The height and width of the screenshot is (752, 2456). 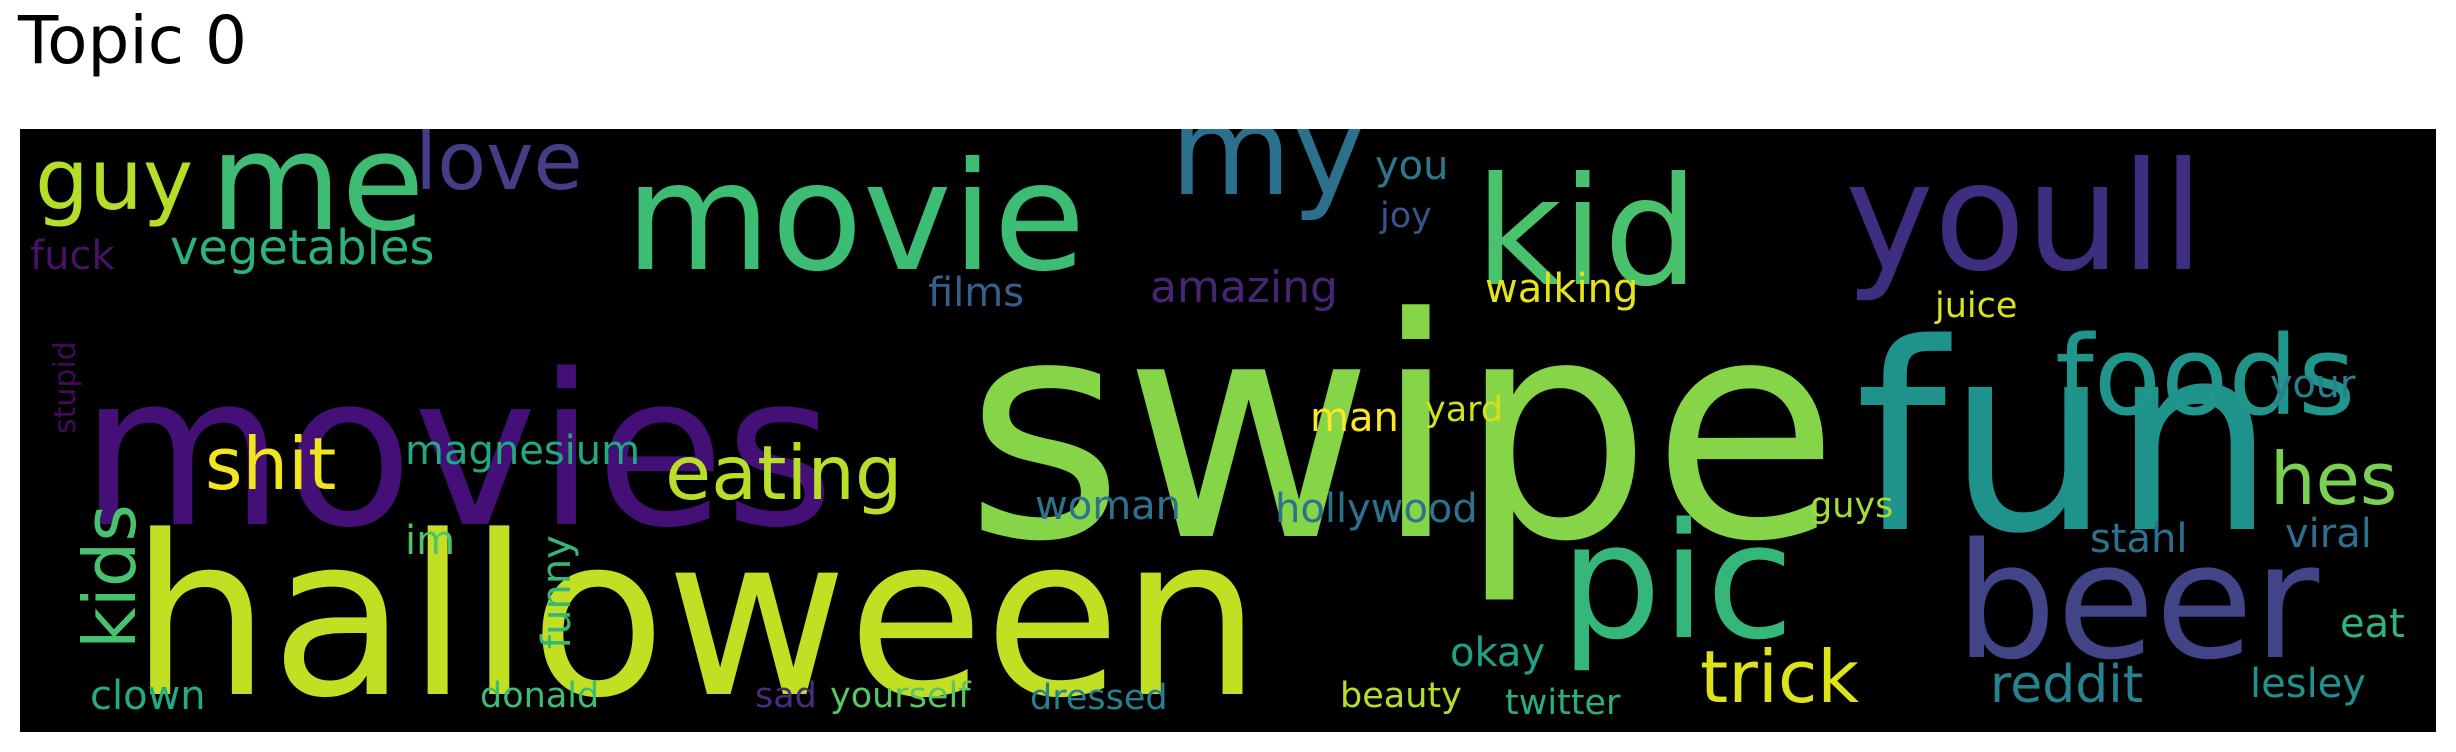 I want to click on word-magnesium: magnesium, so click(x=522, y=451).